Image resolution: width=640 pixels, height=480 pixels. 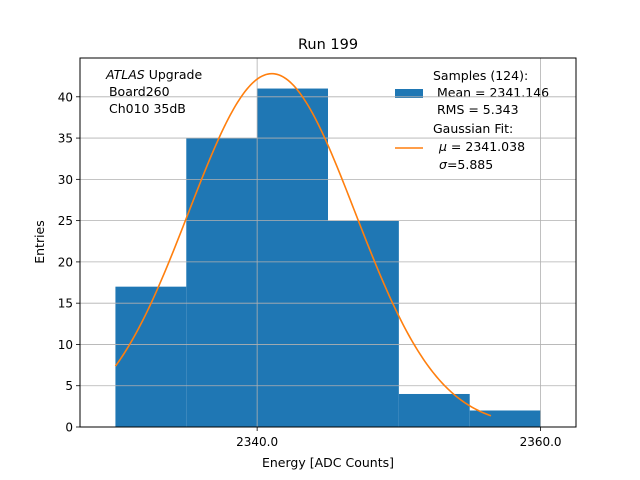 What do you see at coordinates (257, 442) in the screenshot?
I see `x-tick-label-0: 2340.0` at bounding box center [257, 442].